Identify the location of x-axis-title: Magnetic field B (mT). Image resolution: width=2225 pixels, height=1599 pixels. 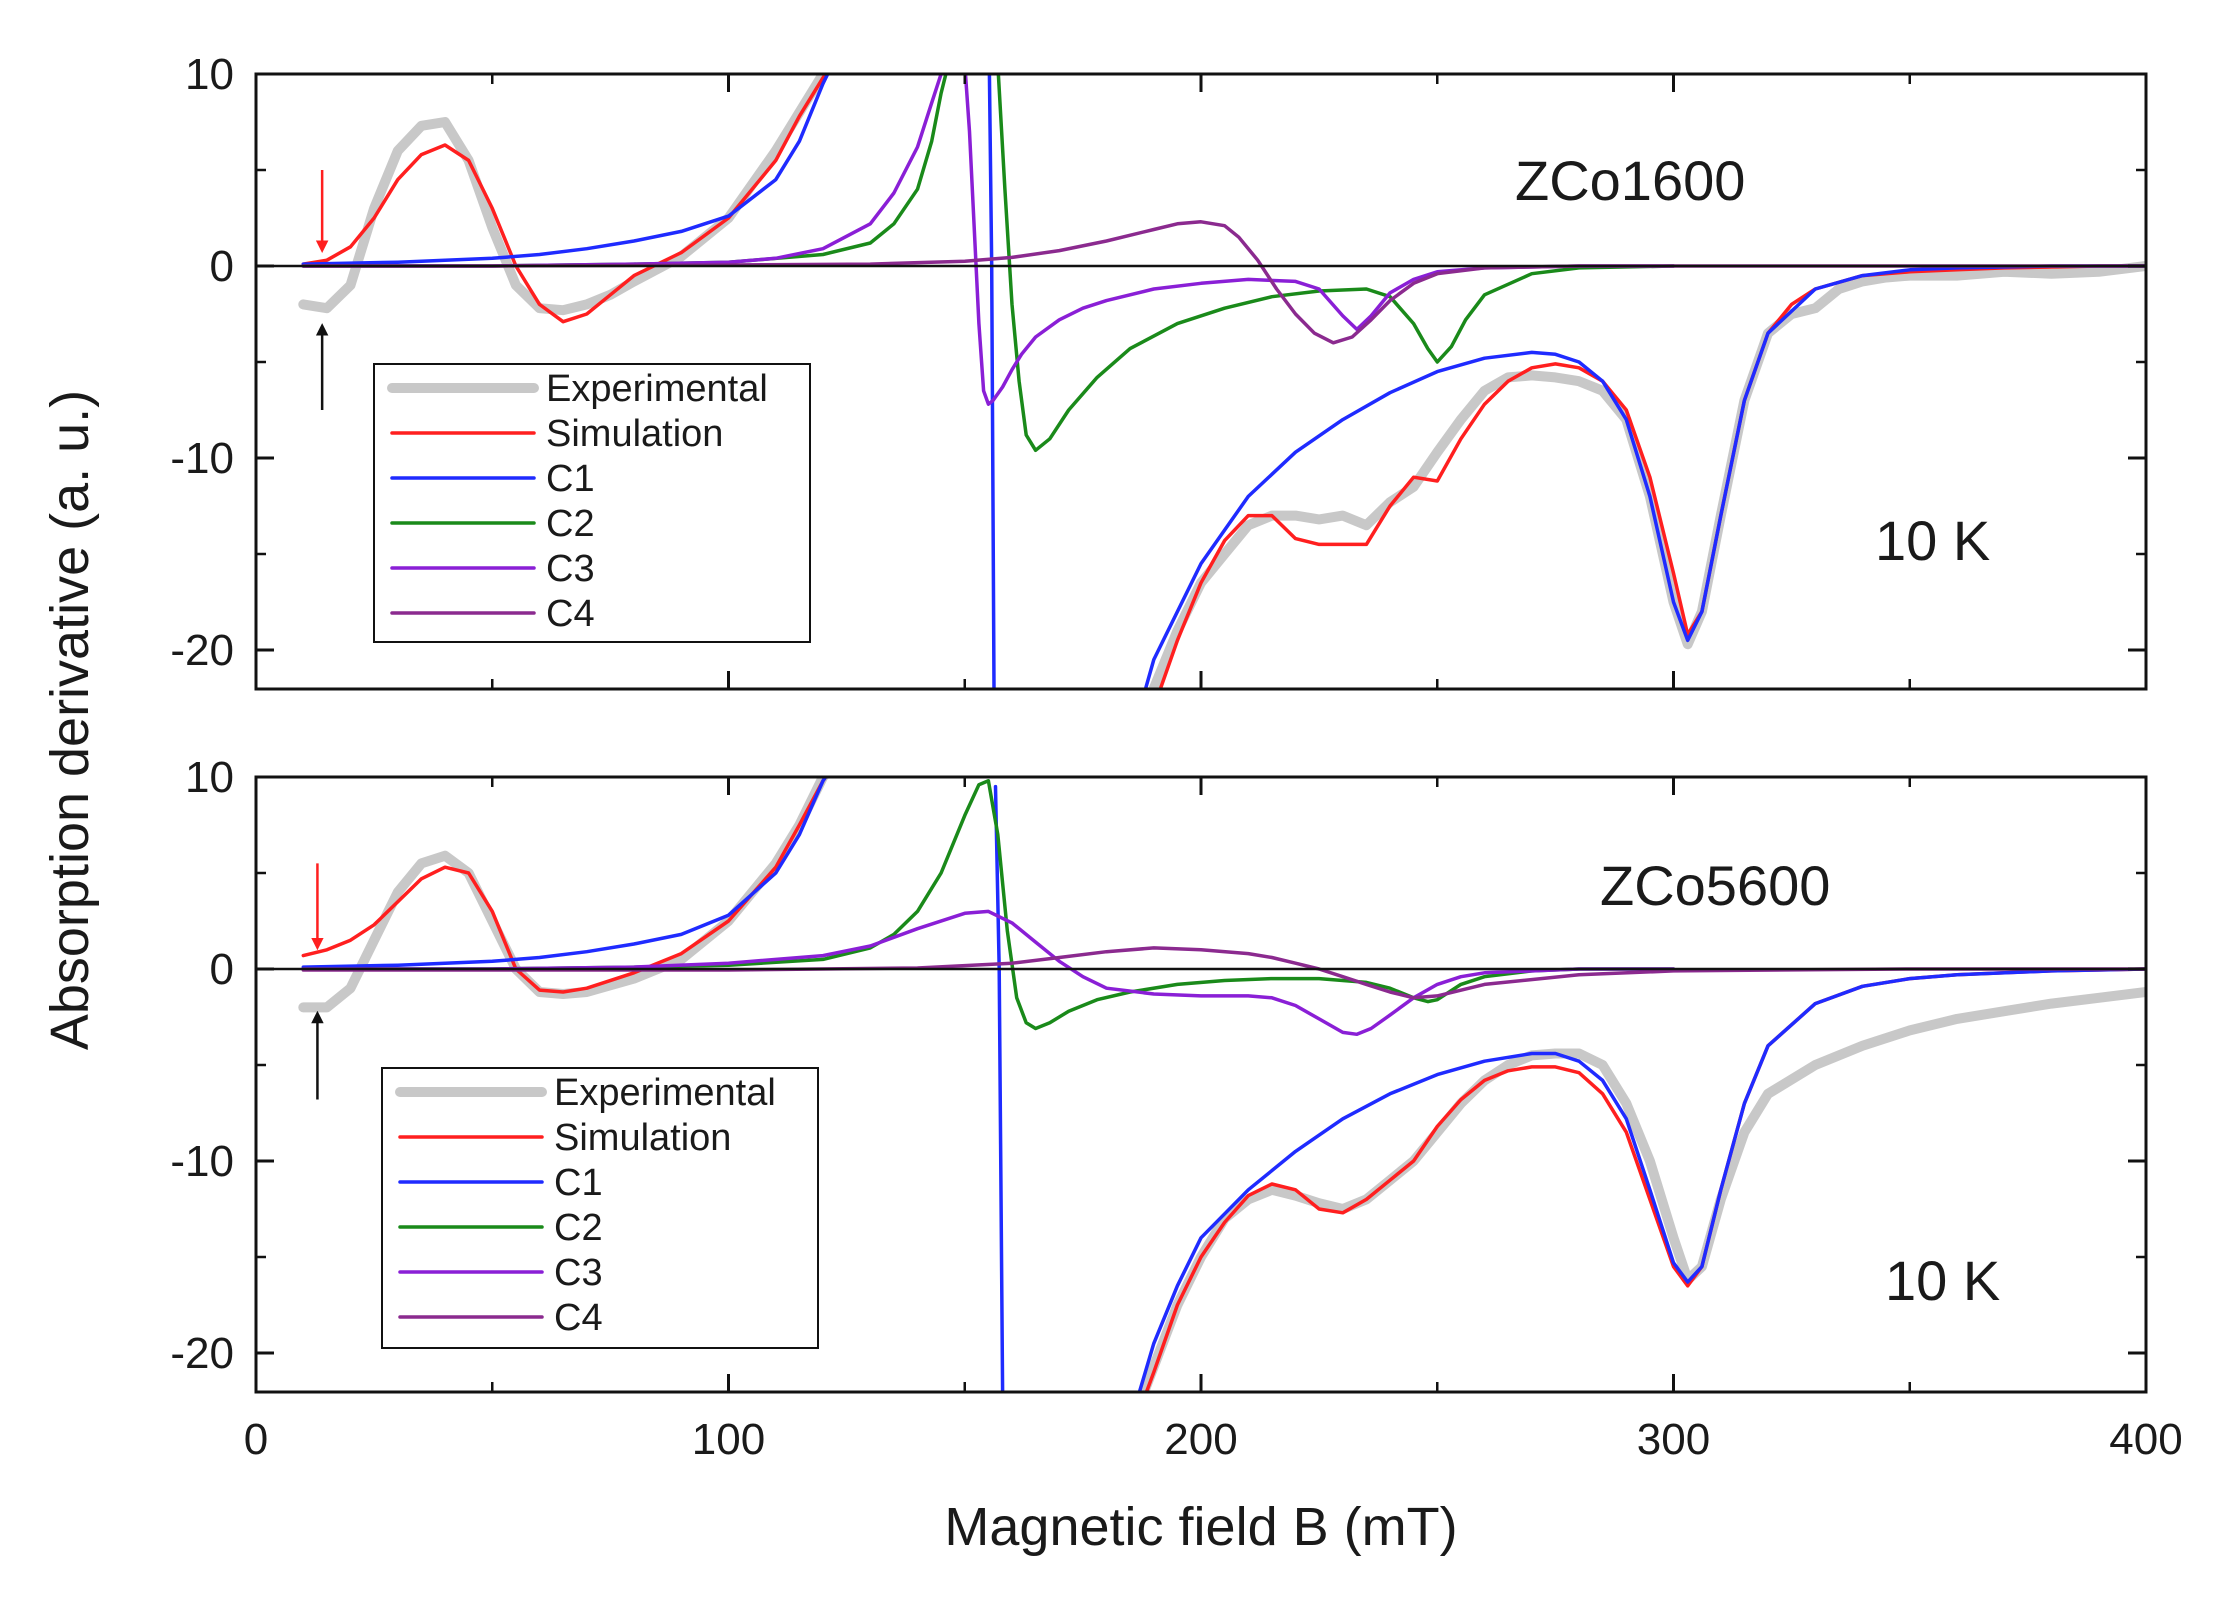
(1200, 1527).